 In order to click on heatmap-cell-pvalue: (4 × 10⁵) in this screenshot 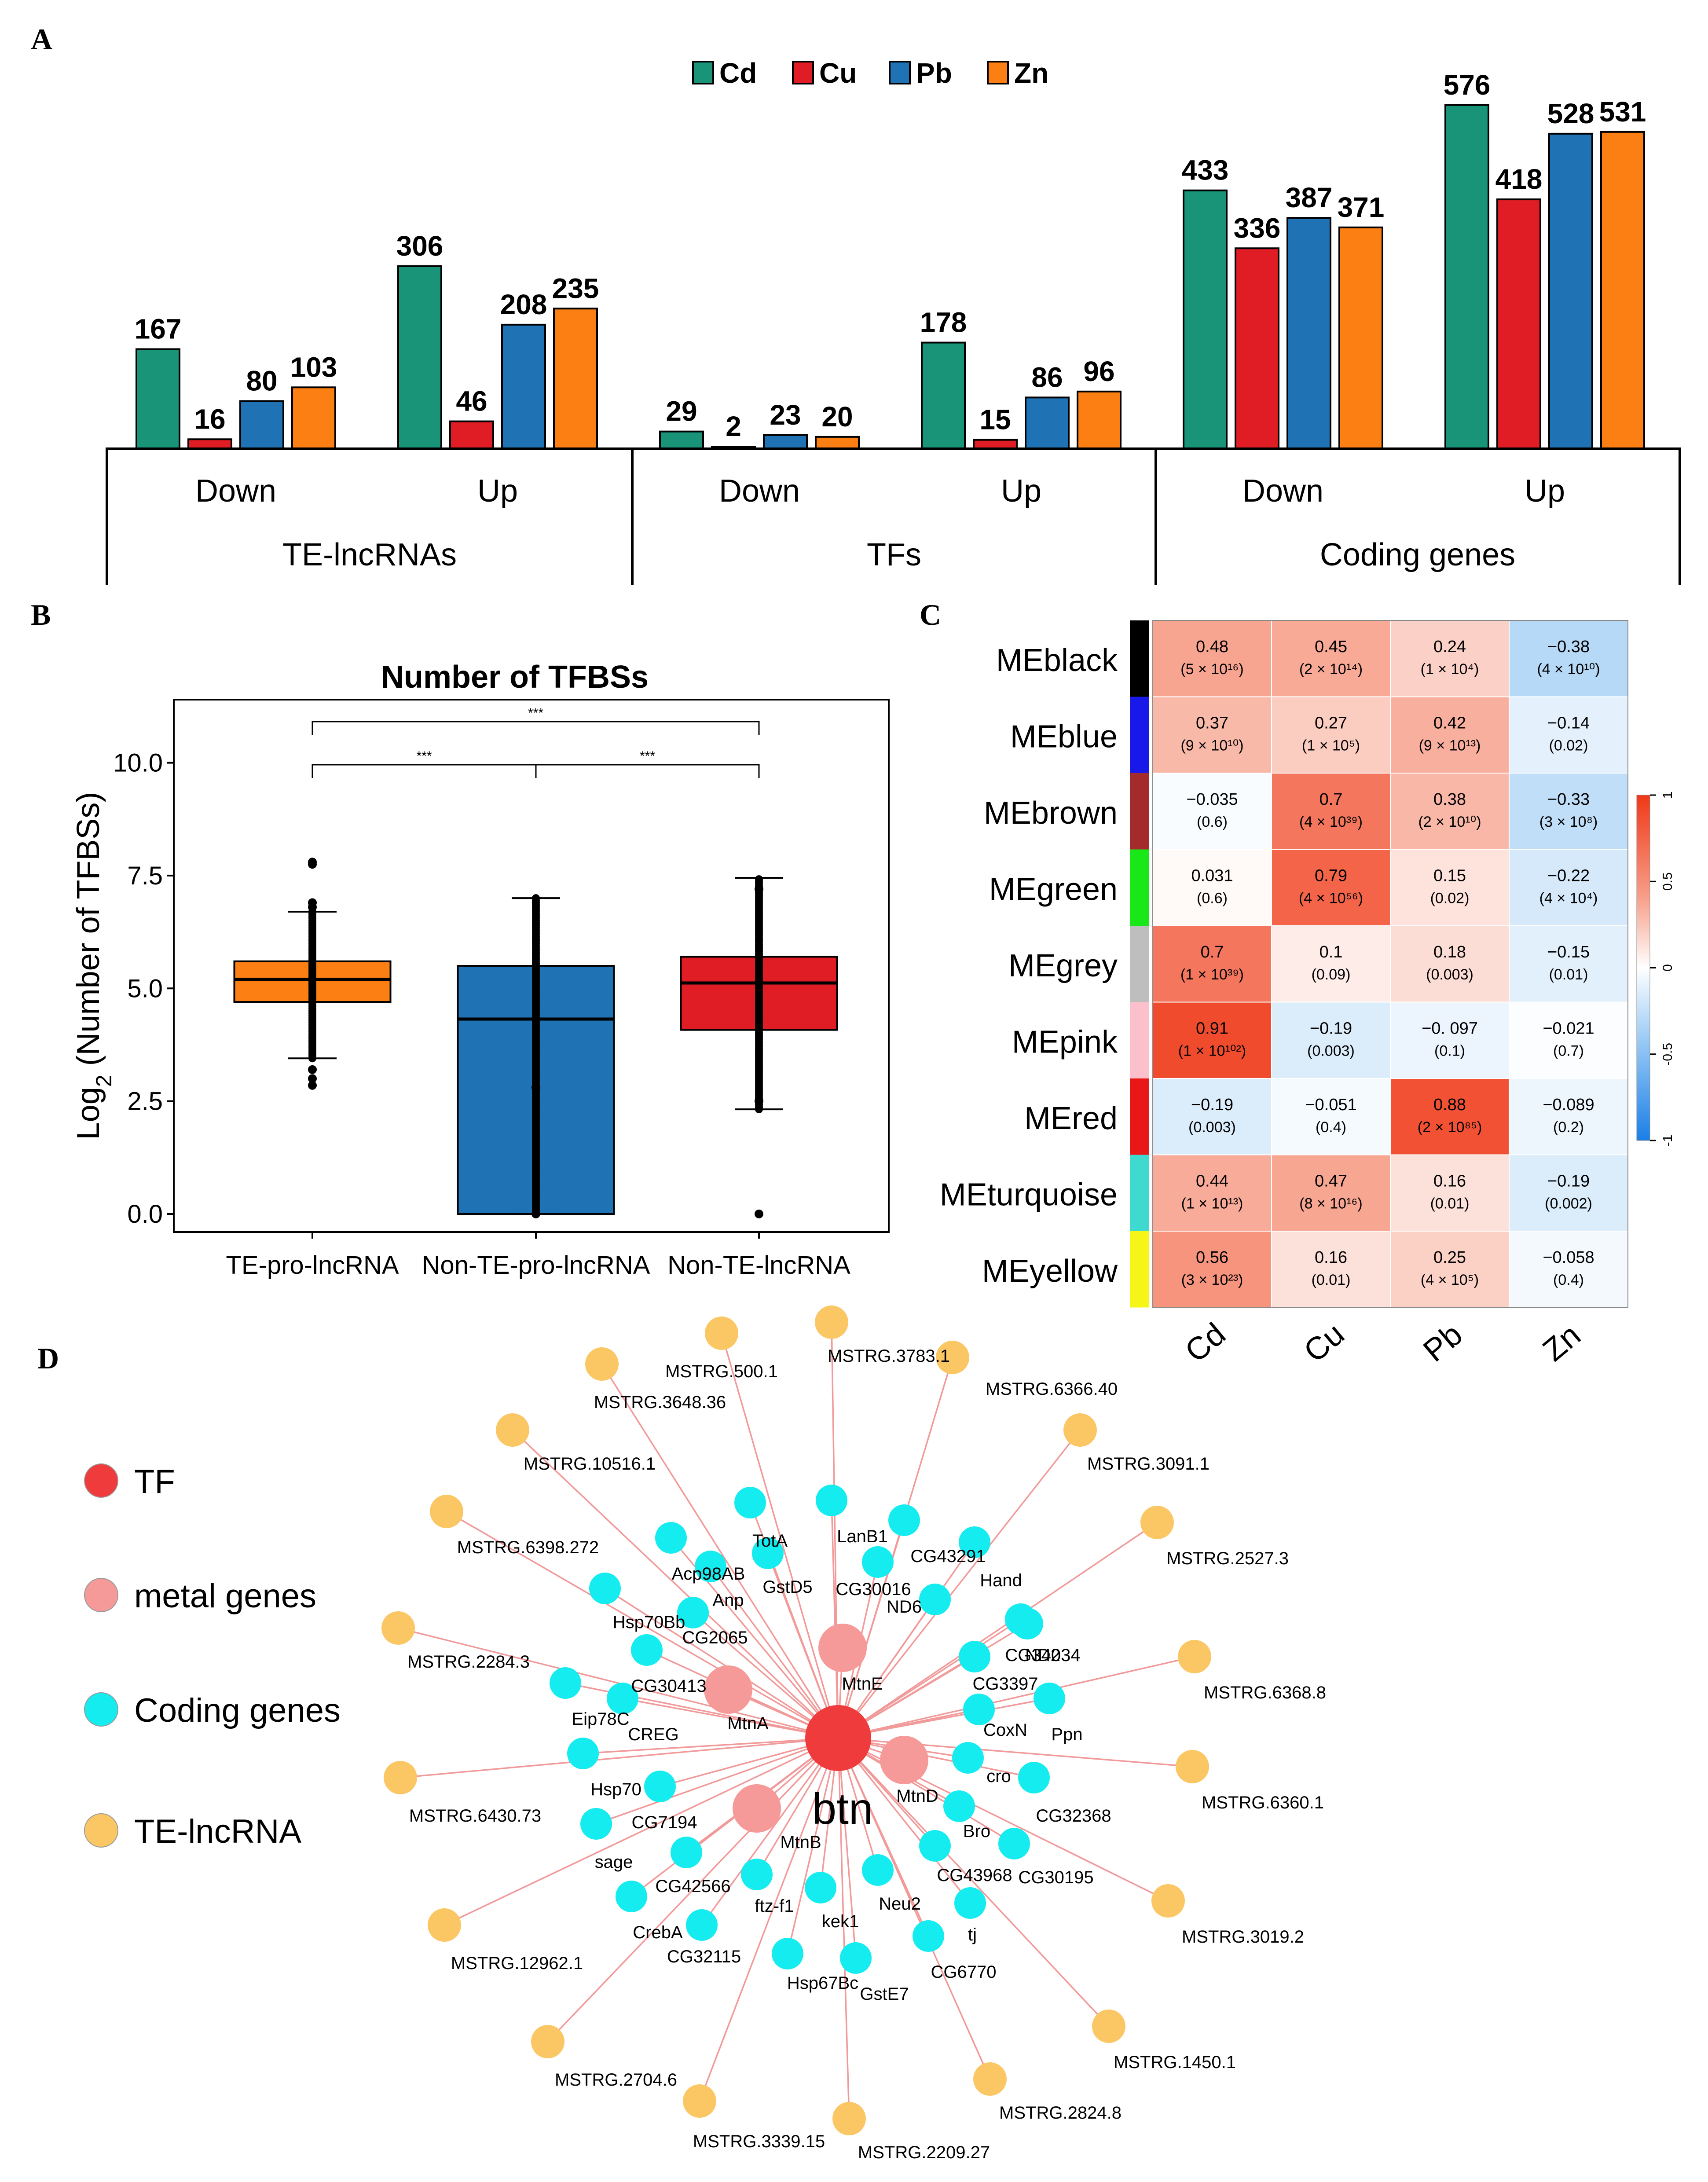, I will do `click(1450, 1280)`.